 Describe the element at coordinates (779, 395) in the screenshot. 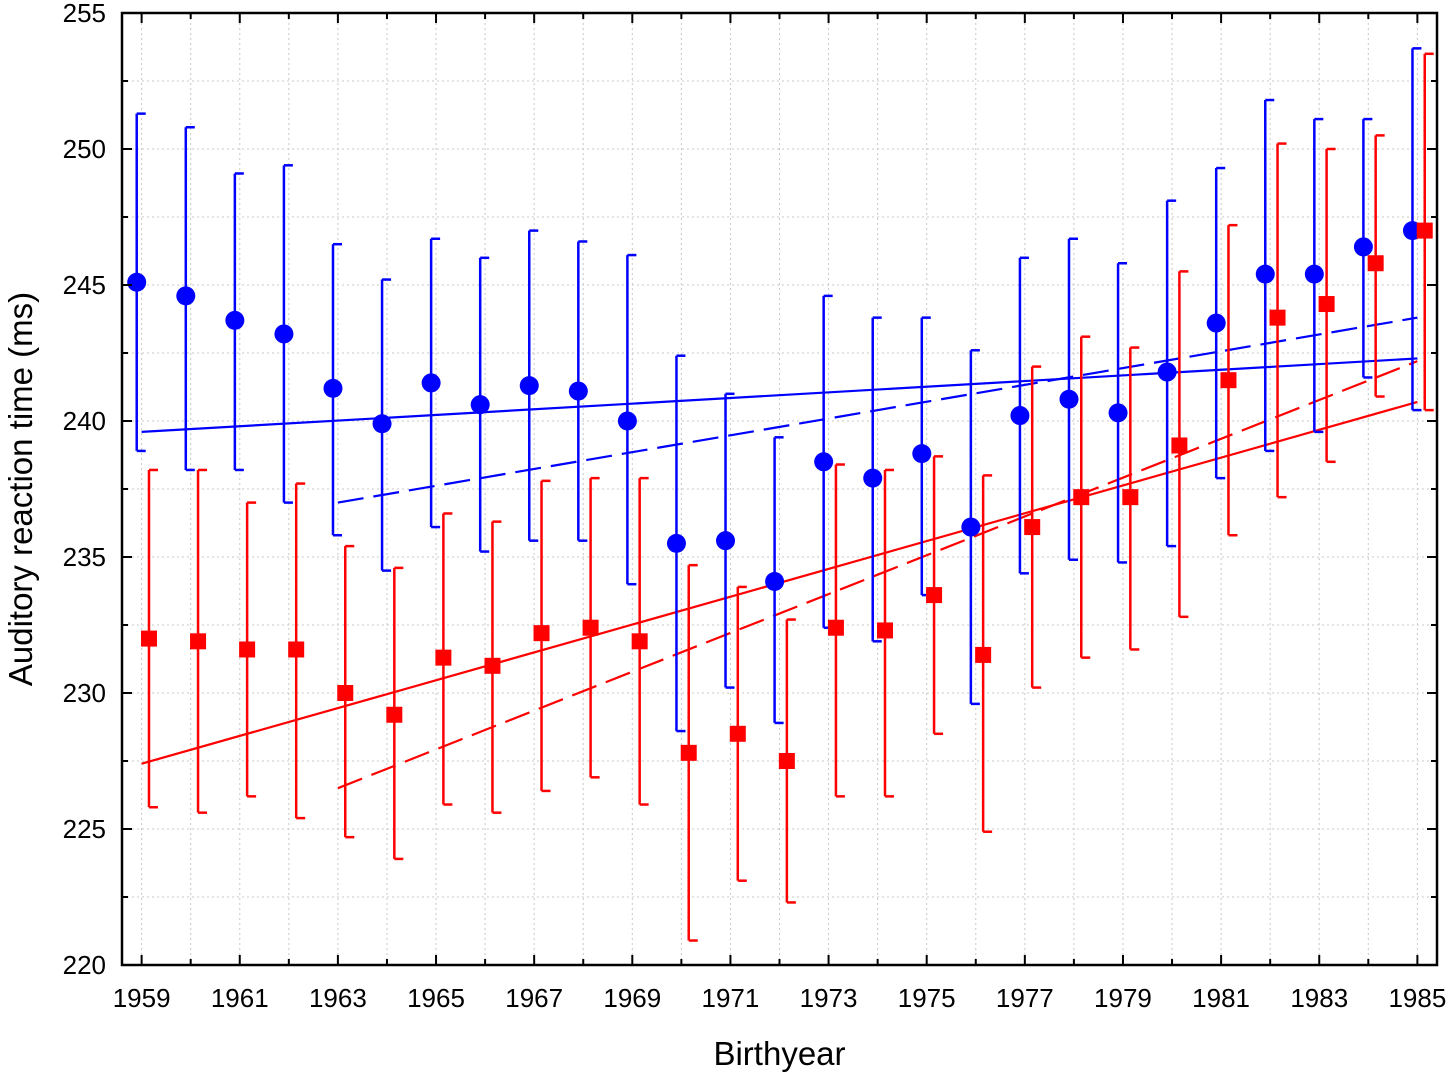

I see `trend-line-solid` at that location.